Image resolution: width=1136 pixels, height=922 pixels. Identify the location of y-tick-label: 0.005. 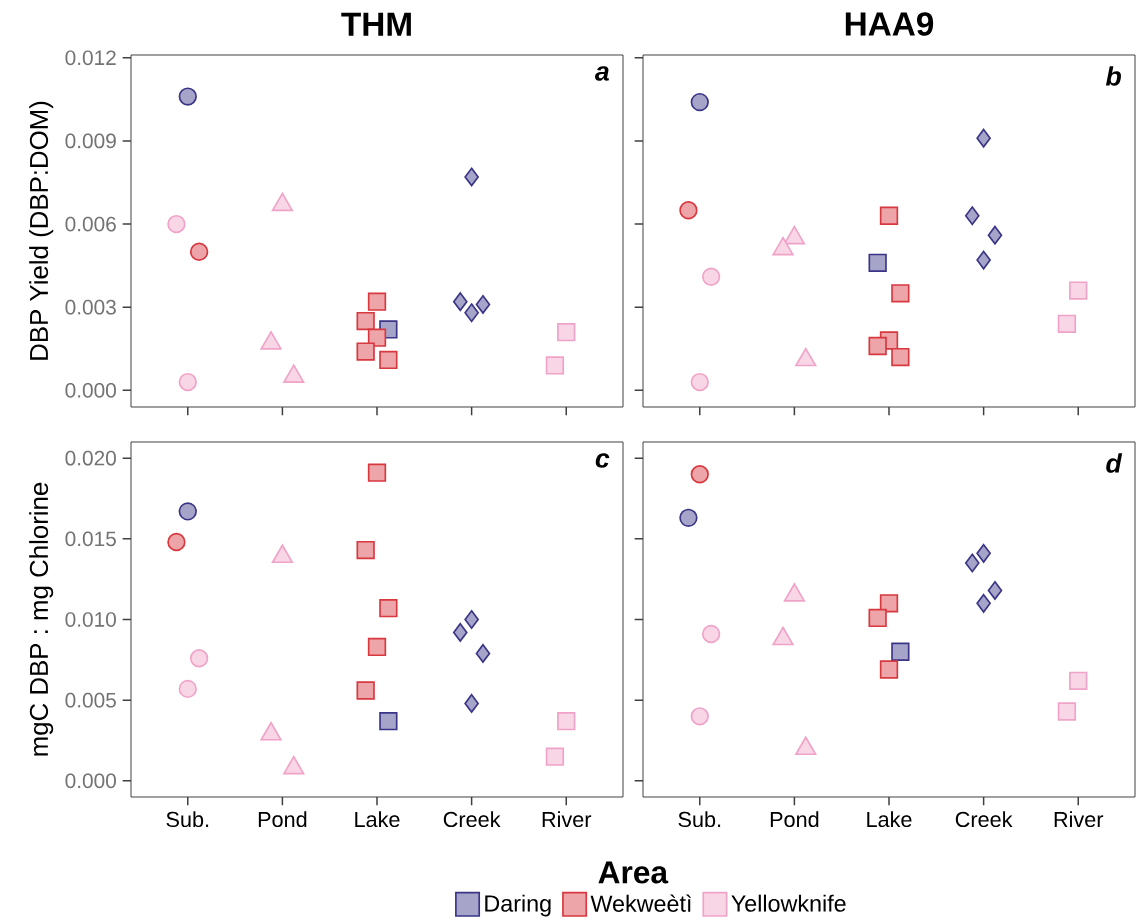
(90, 700).